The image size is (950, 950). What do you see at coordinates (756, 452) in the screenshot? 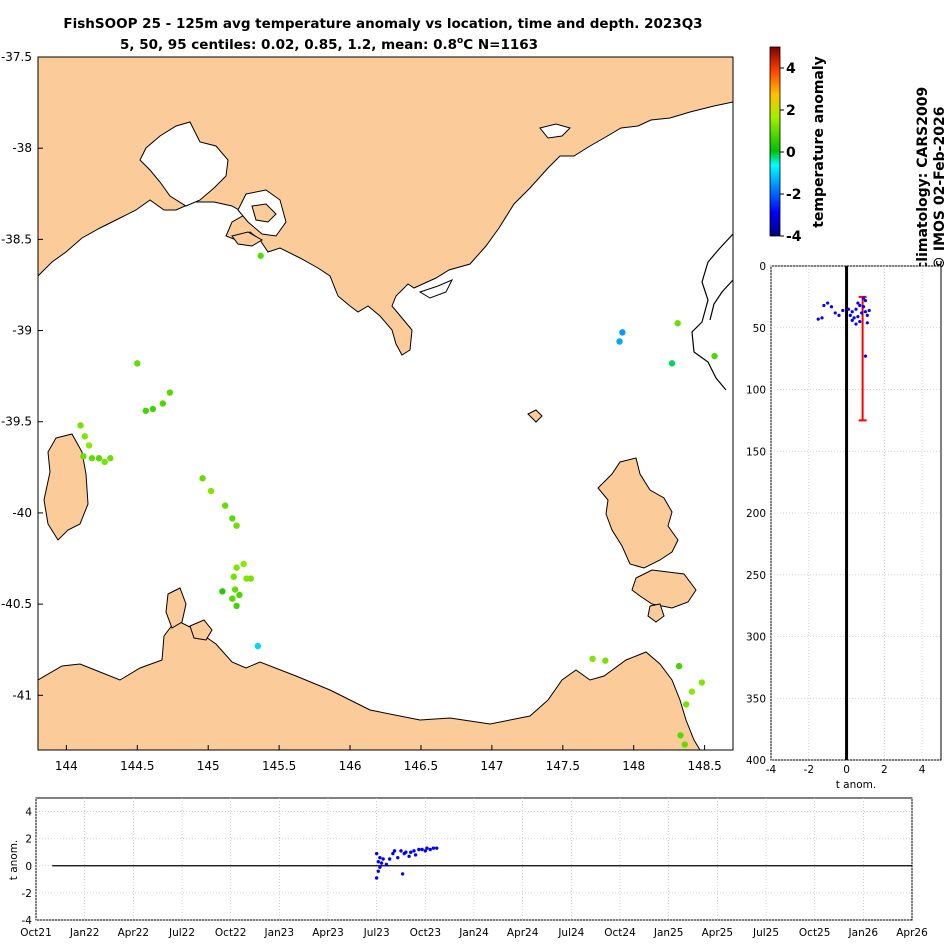
I see `depth-y-tick-label: 150` at bounding box center [756, 452].